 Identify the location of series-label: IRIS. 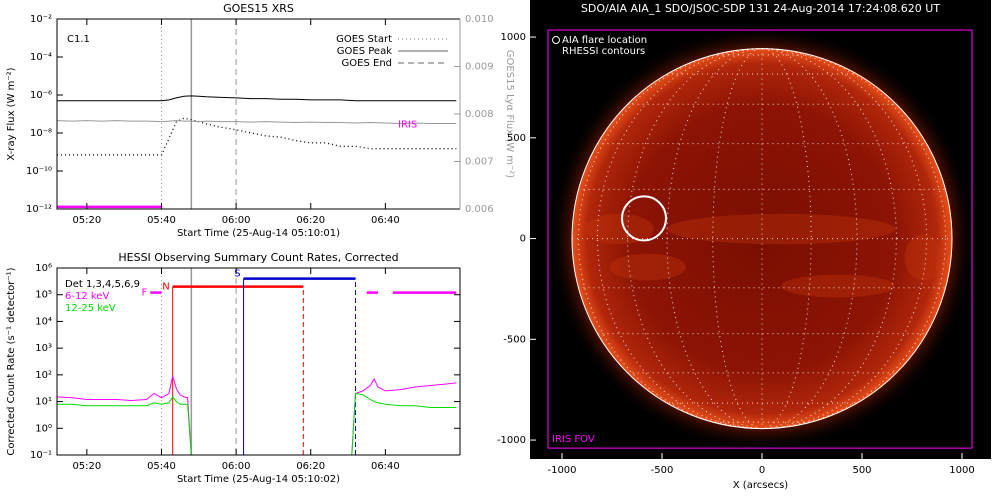
(407, 125).